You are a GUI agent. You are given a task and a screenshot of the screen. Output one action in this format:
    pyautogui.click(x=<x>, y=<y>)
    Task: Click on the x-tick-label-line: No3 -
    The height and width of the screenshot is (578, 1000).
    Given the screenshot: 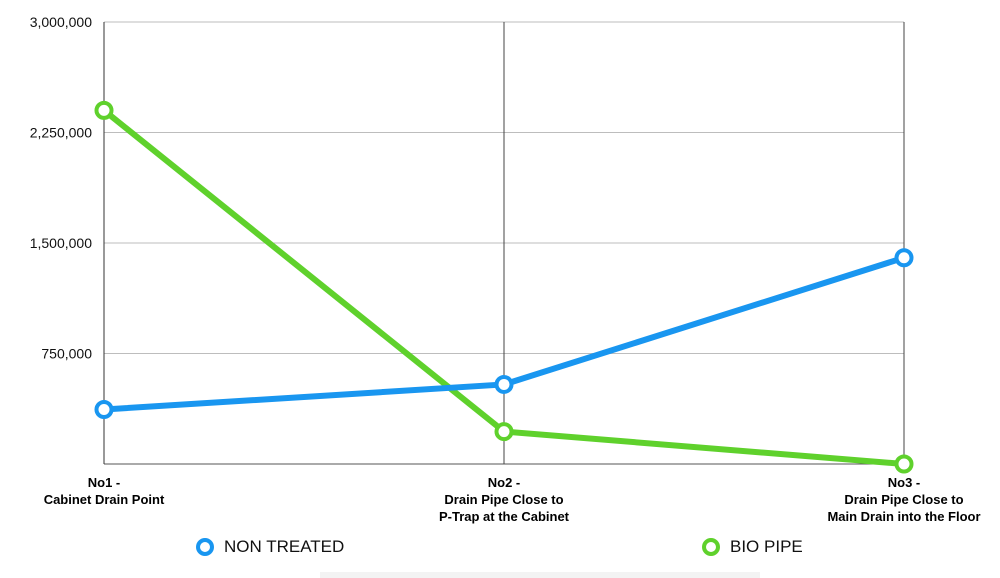 What is the action you would take?
    pyautogui.click(x=904, y=482)
    